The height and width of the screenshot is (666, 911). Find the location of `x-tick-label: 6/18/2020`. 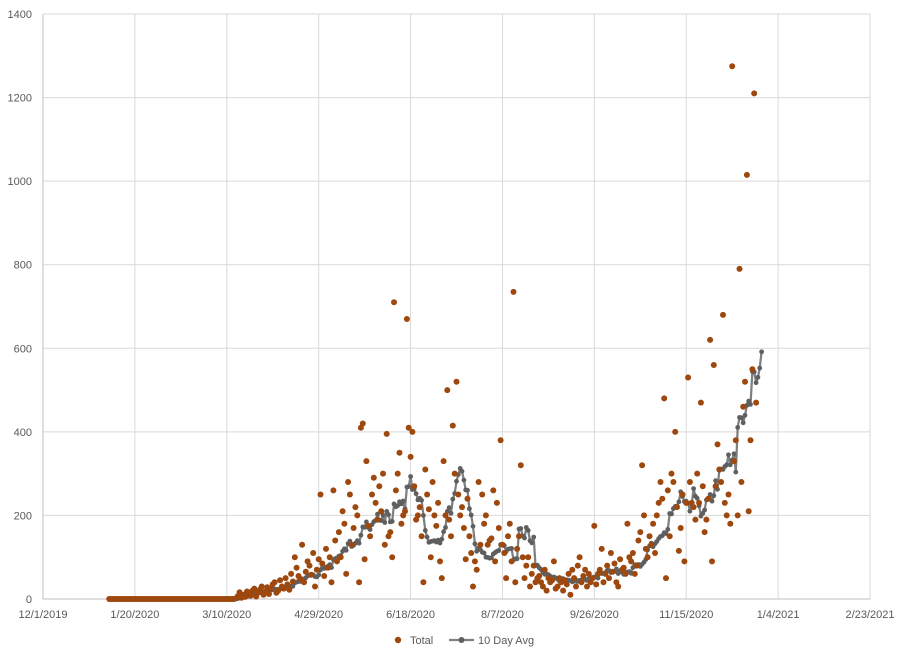

x-tick-label: 6/18/2020 is located at coordinates (410, 615).